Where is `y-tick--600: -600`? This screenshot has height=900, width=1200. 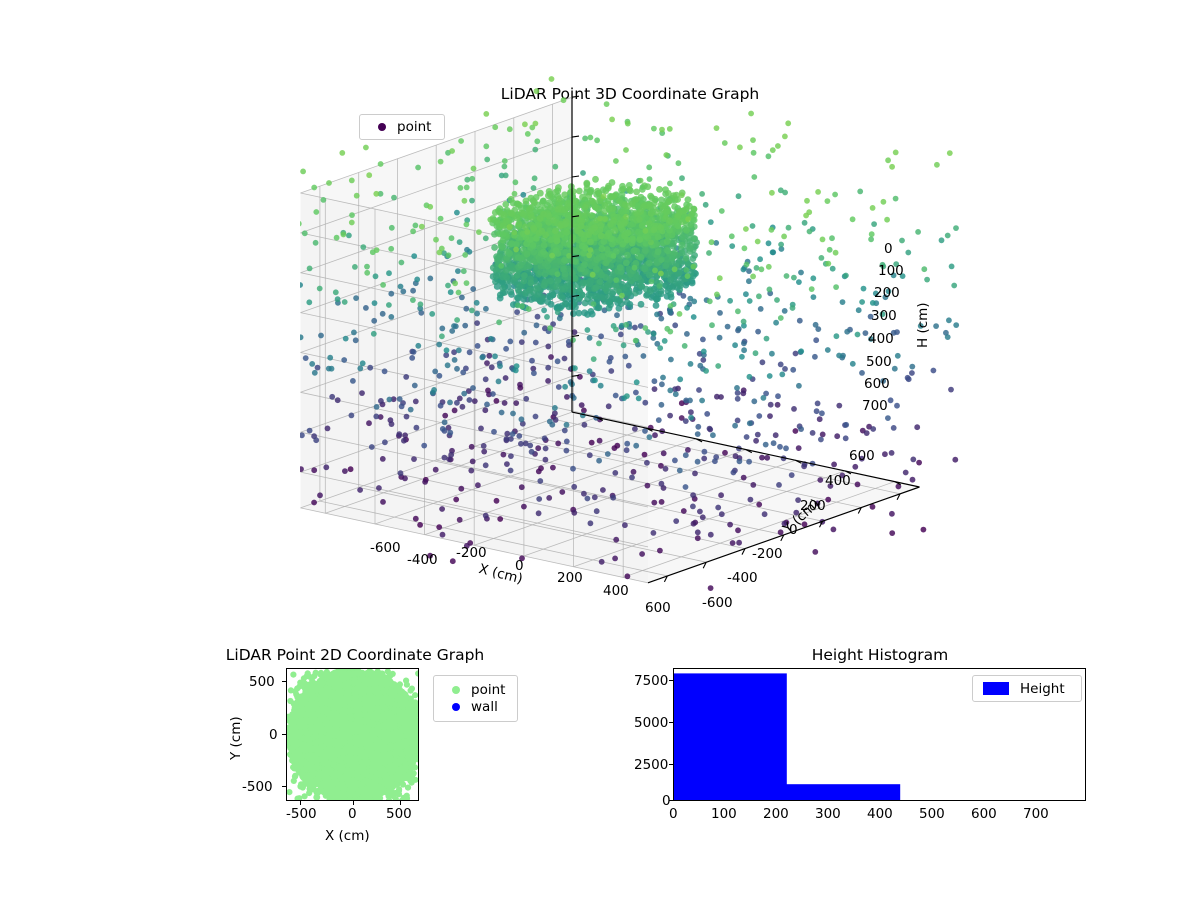
y-tick--600: -600 is located at coordinates (717, 603).